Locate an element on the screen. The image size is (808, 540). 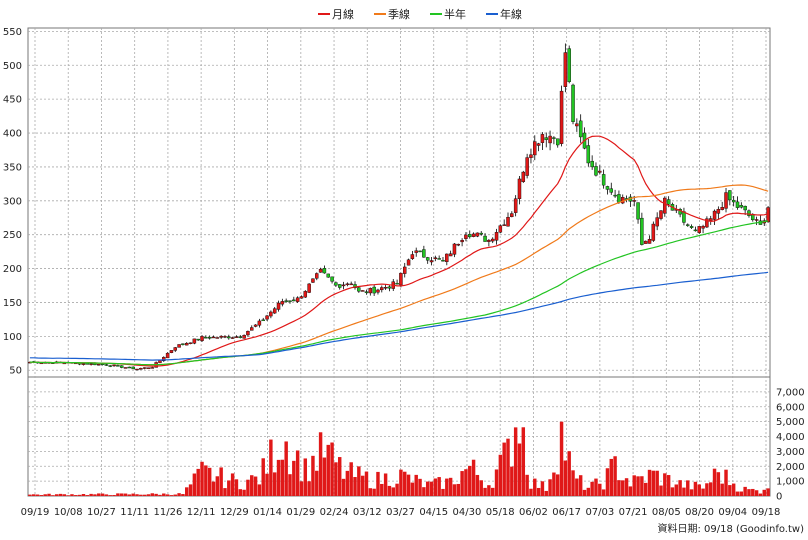
x-tick-label: 09/04 is located at coordinates (732, 512).